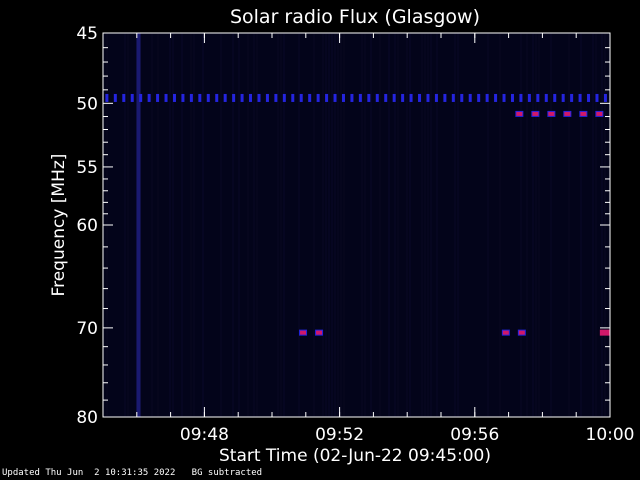 Image resolution: width=640 pixels, height=480 pixels. Describe the element at coordinates (87, 418) in the screenshot. I see `y-tick-label: 80` at that location.